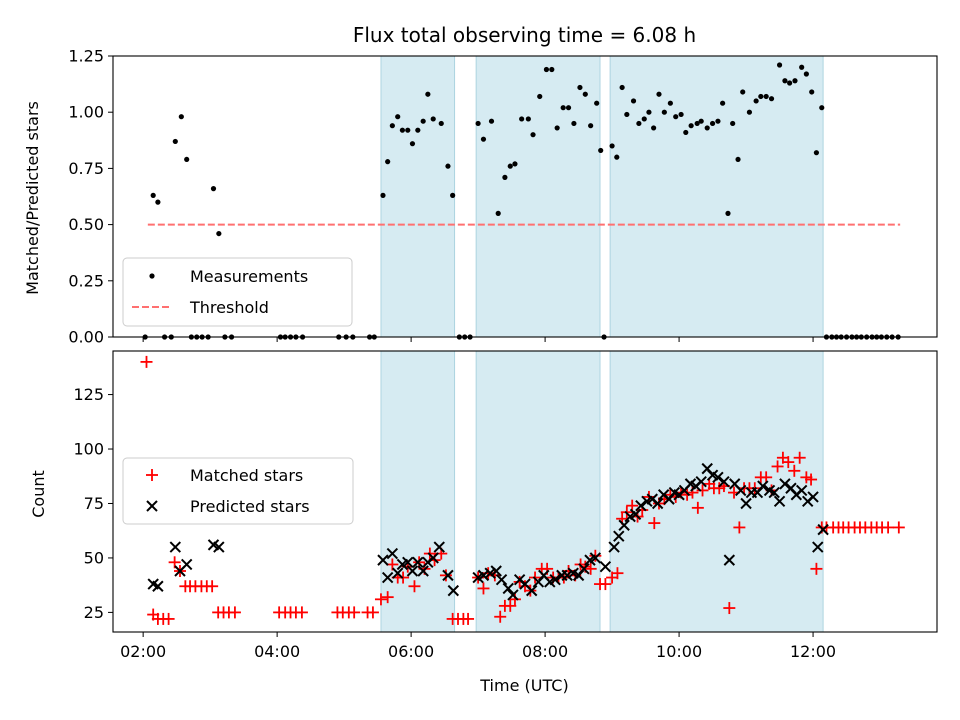 The height and width of the screenshot is (720, 960). I want to click on series-predicted-stars, so click(488, 531).